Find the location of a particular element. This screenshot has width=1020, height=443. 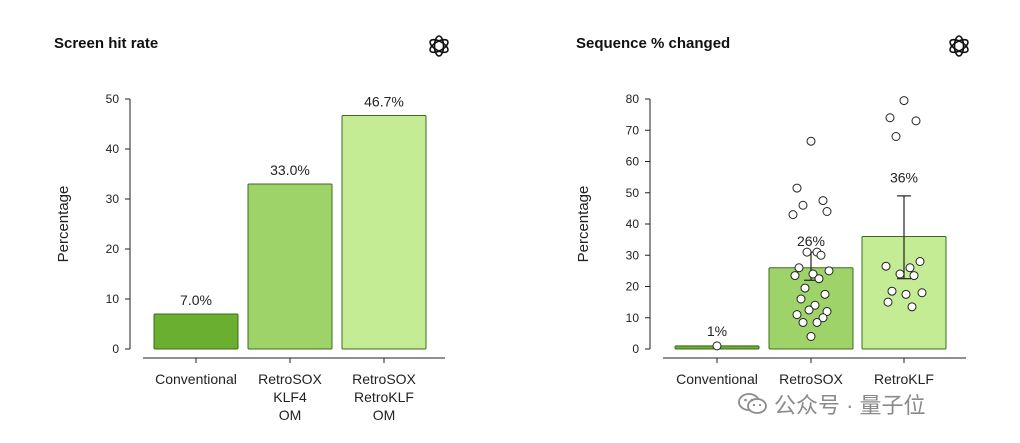

data-label: 33.0% is located at coordinates (290, 170).